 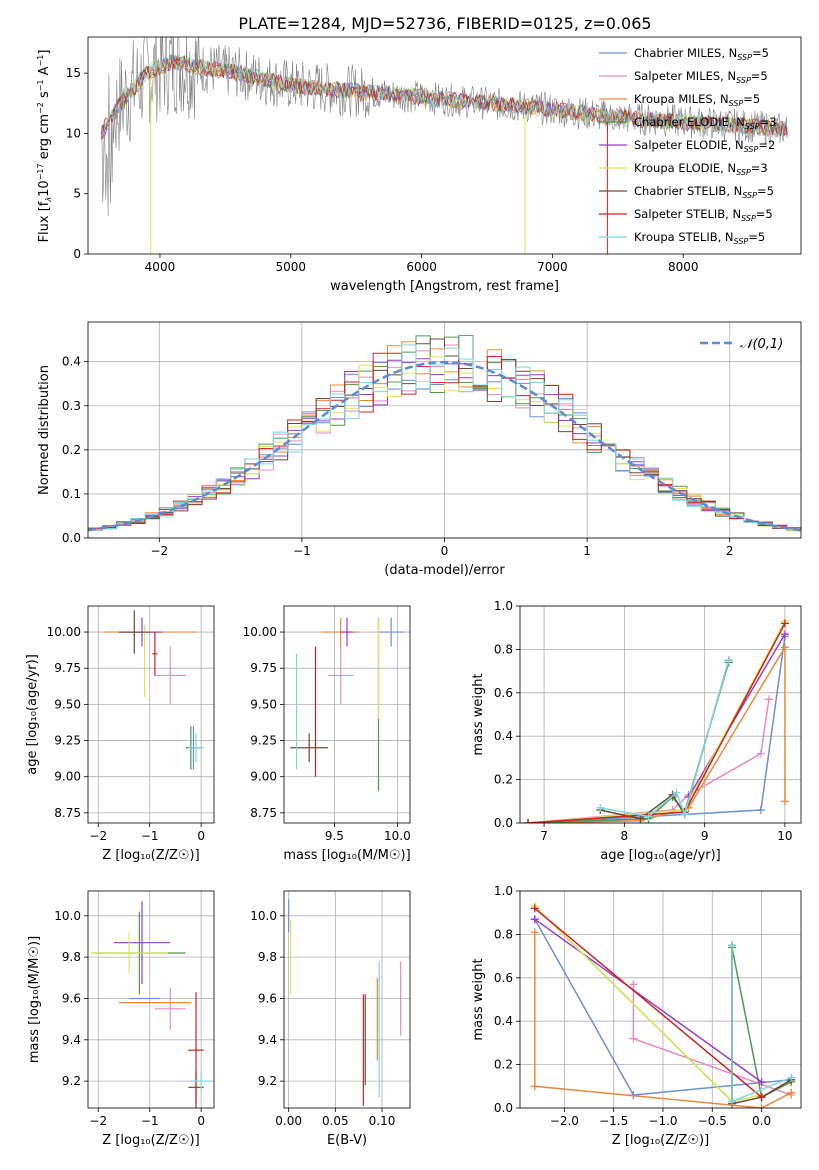 What do you see at coordinates (263, 668) in the screenshot?
I see `y-tick-label: 9.75` at bounding box center [263, 668].